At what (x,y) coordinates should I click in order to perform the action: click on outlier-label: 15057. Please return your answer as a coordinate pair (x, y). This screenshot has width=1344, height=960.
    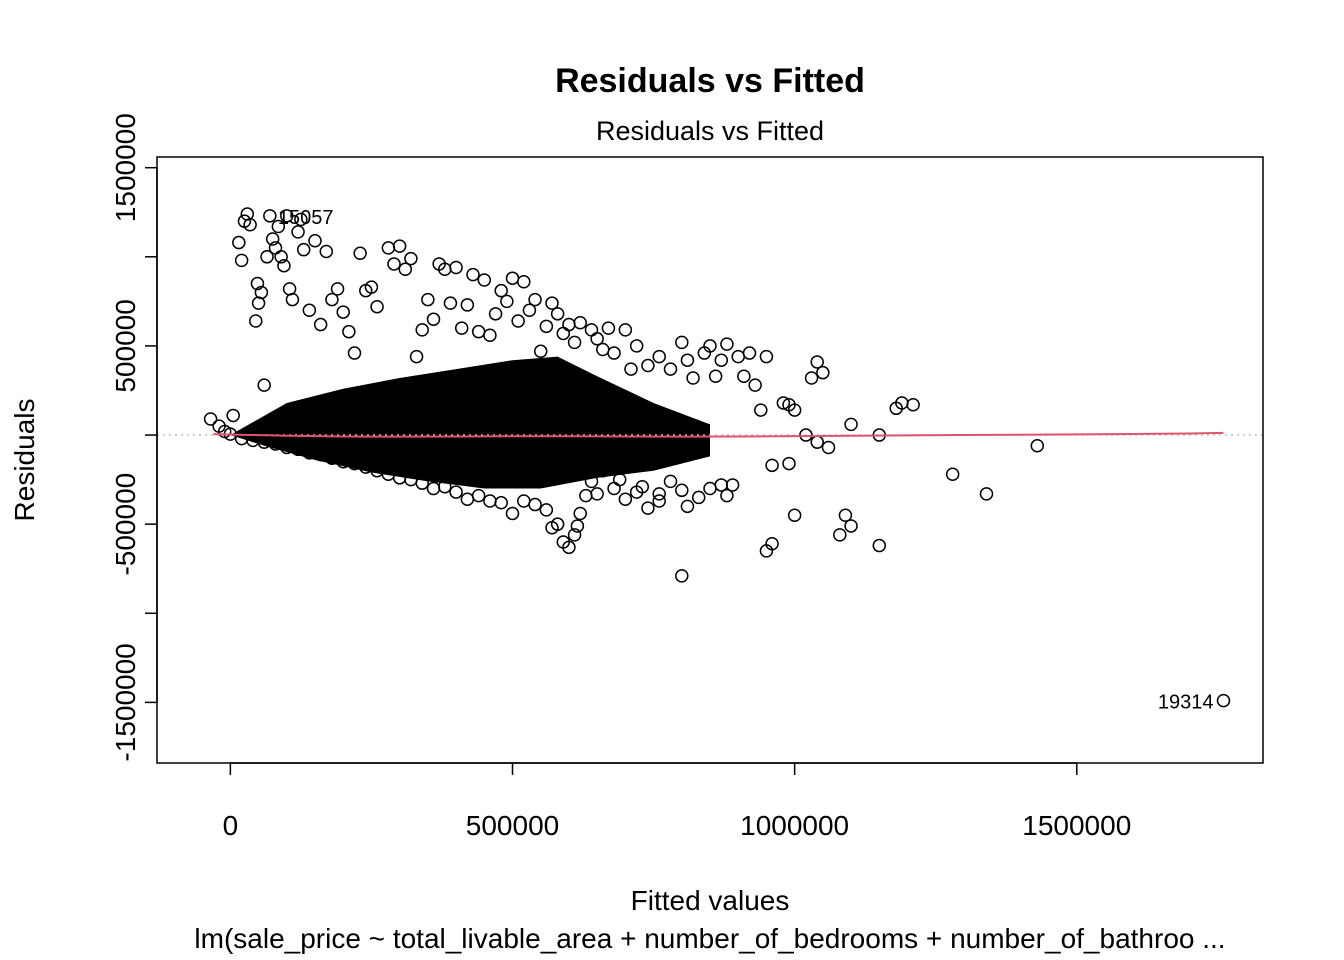
    Looking at the image, I should click on (306, 218).